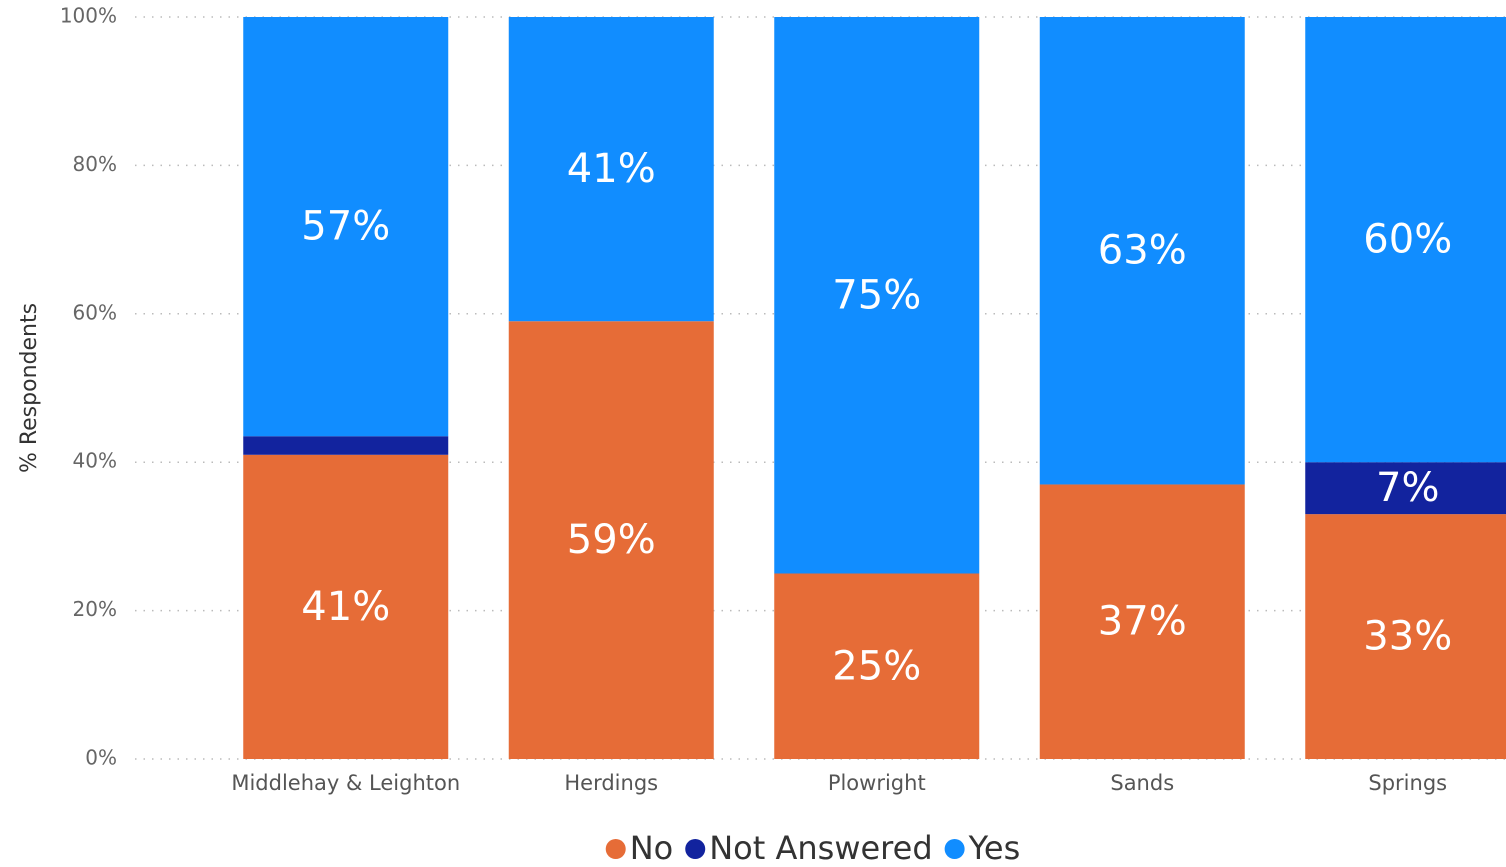  I want to click on y-tick-label: 60%, so click(95, 312).